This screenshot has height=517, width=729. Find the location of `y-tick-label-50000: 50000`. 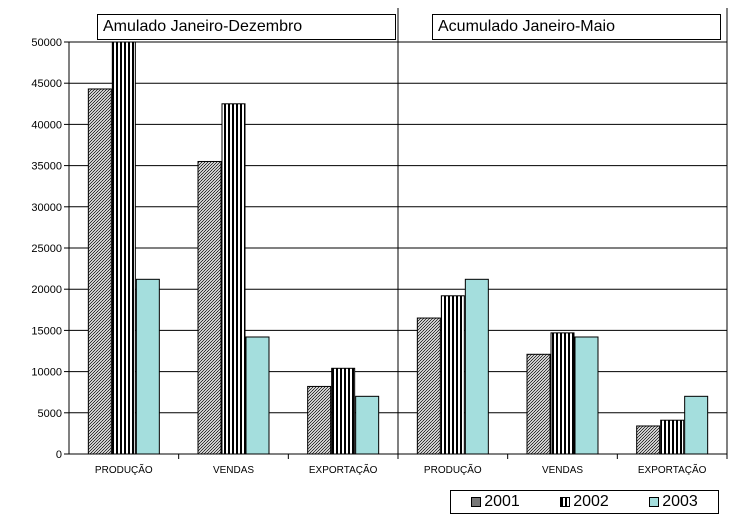

y-tick-label-50000: 50000 is located at coordinates (46, 43).